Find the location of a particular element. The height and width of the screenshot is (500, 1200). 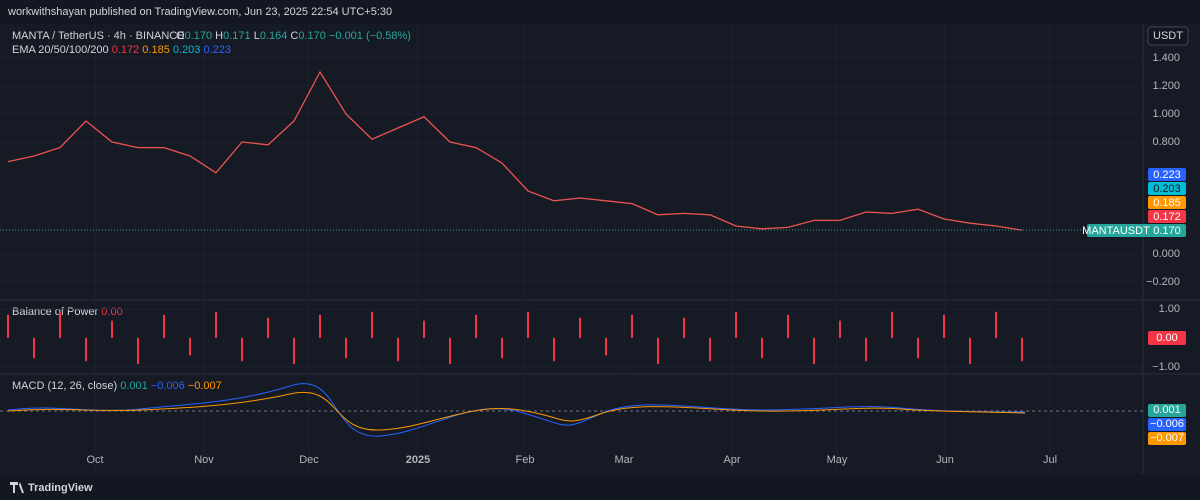

x-label: Feb is located at coordinates (525, 460).